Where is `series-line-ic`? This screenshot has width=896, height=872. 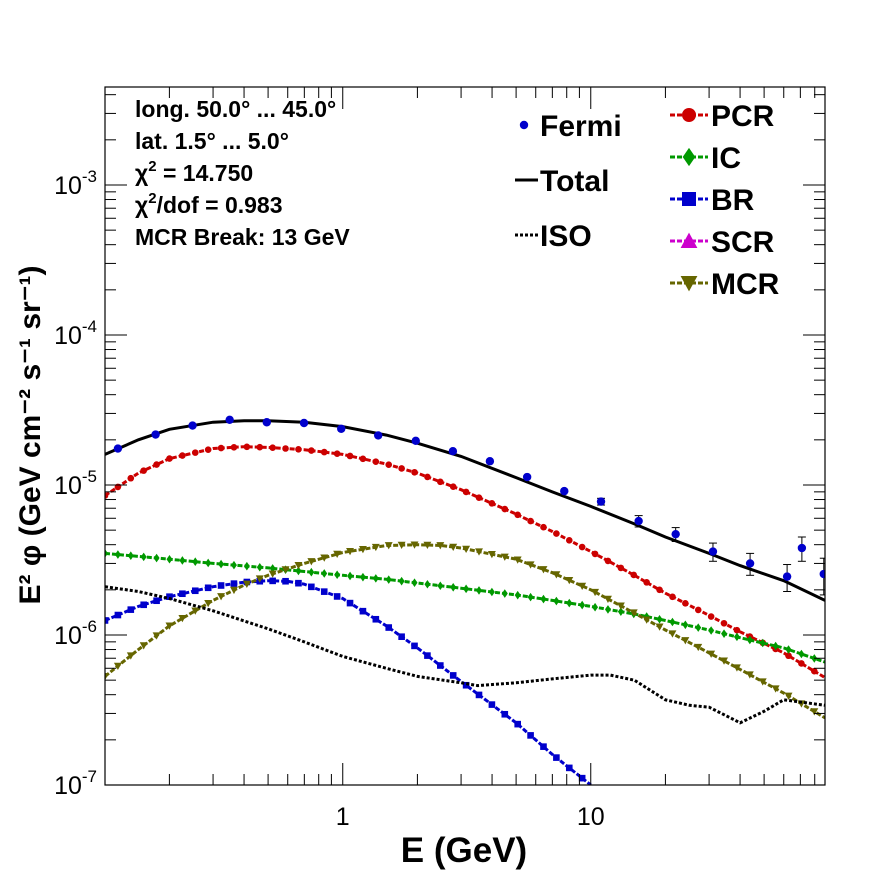 series-line-ic is located at coordinates (465, 607).